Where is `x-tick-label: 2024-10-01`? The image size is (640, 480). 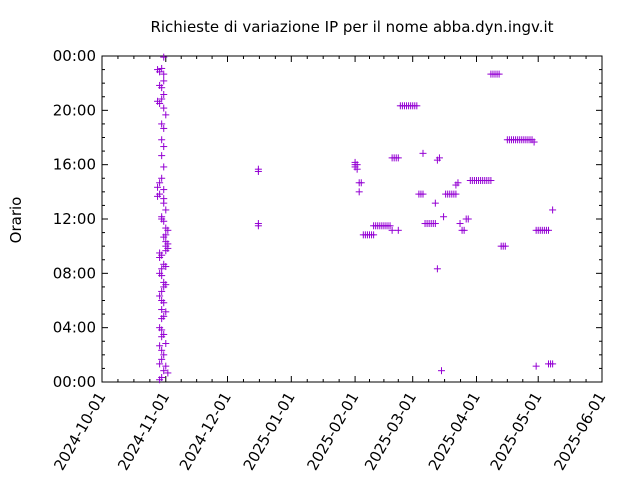
x-tick-label: 2024-10-01 is located at coordinates (79, 431).